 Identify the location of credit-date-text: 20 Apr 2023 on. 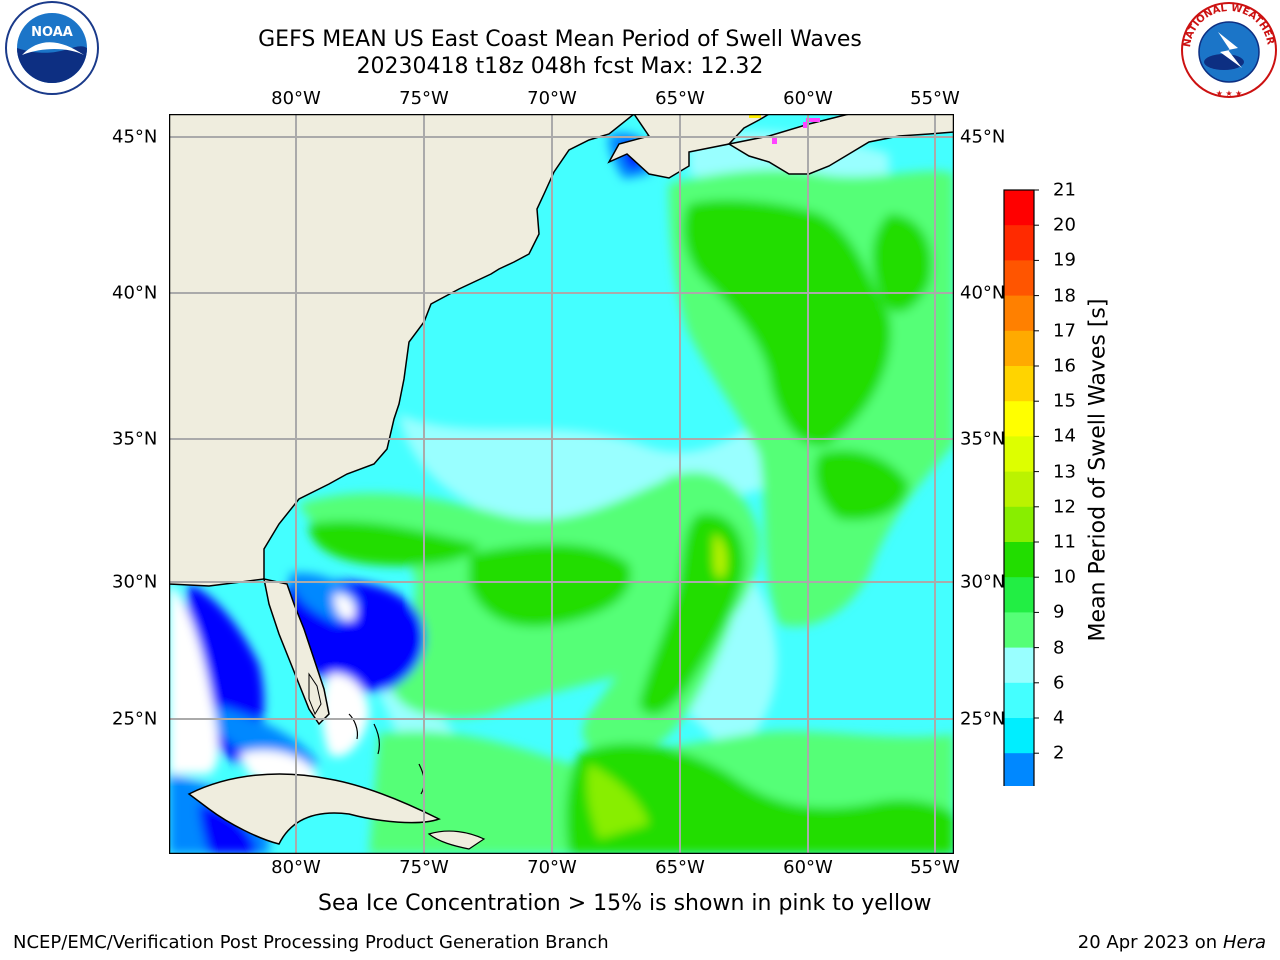
(1150, 942).